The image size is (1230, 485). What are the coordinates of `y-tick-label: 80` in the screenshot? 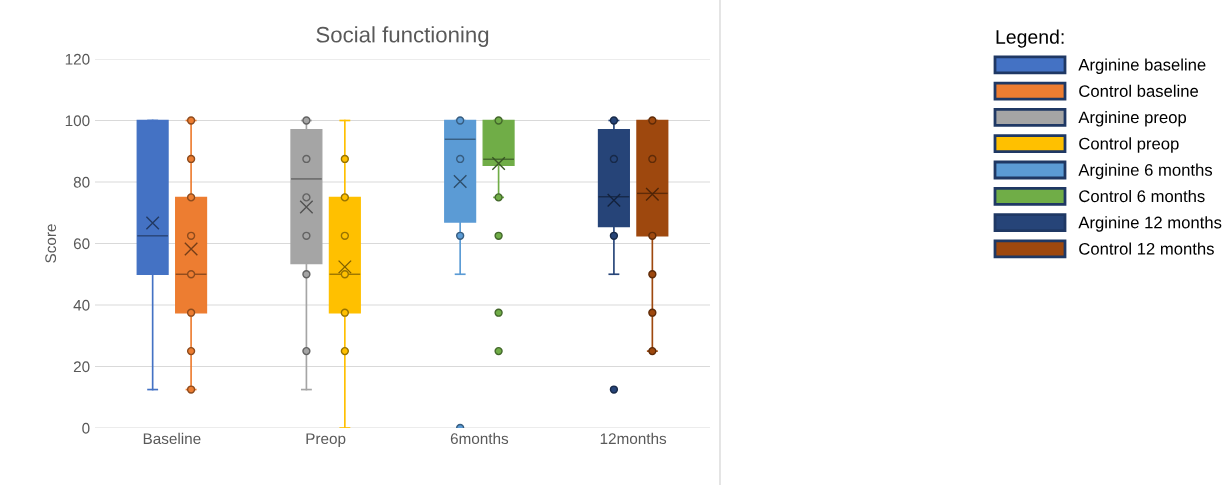 It's located at (81, 182).